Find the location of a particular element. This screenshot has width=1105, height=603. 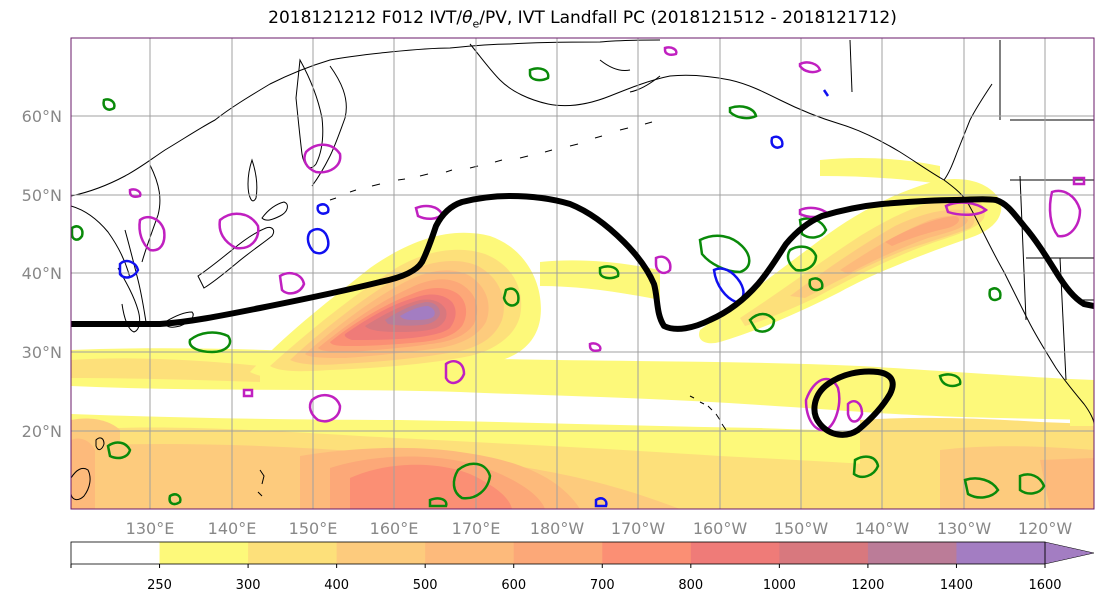

colorbar-tick-label: 1600 is located at coordinates (1044, 585).